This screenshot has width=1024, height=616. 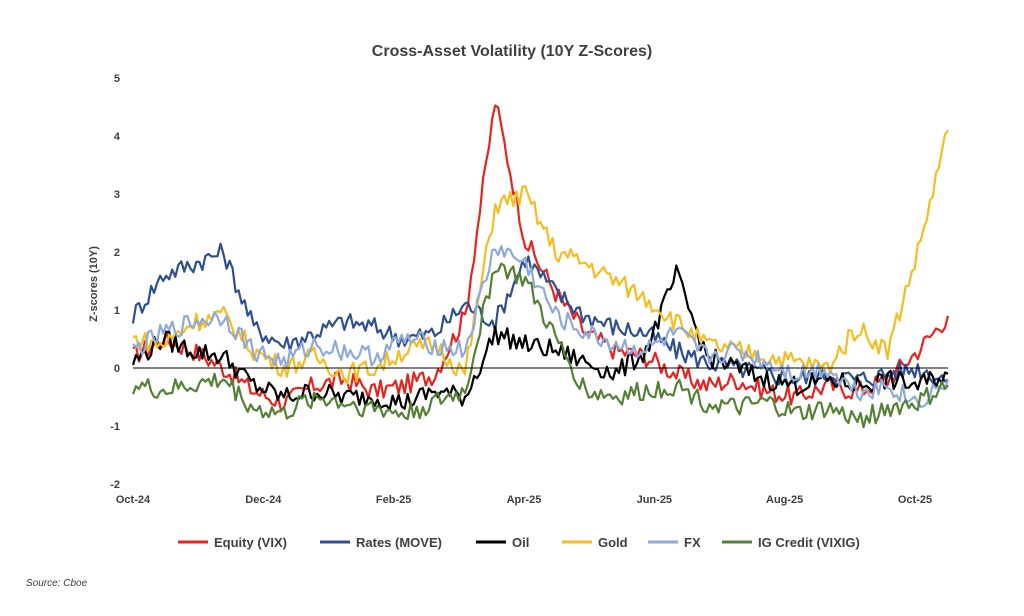 I want to click on y-tick-label: 5, so click(x=117, y=79).